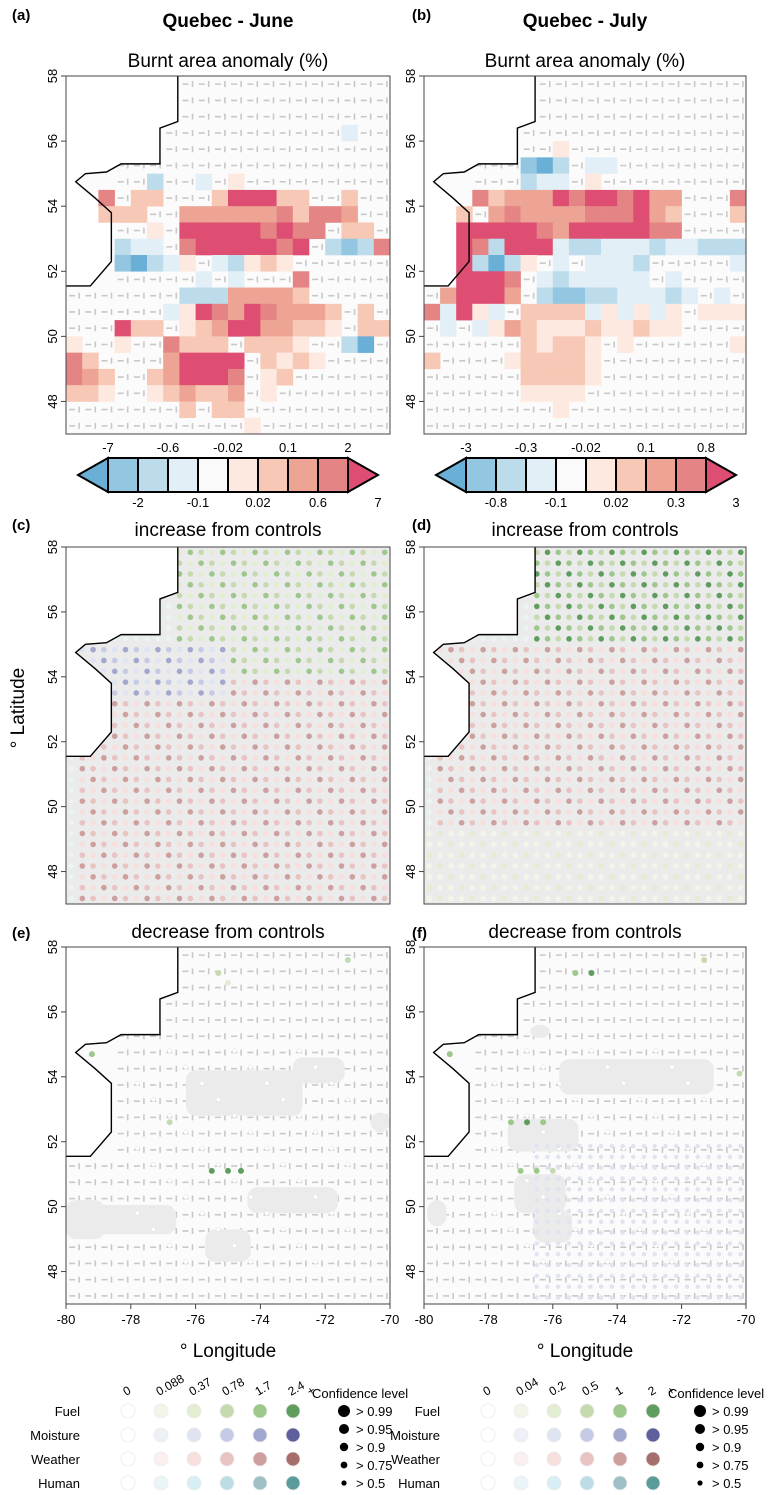 This screenshot has height=1495, width=772. What do you see at coordinates (21, 933) in the screenshot?
I see `panel-letter: (e)` at bounding box center [21, 933].